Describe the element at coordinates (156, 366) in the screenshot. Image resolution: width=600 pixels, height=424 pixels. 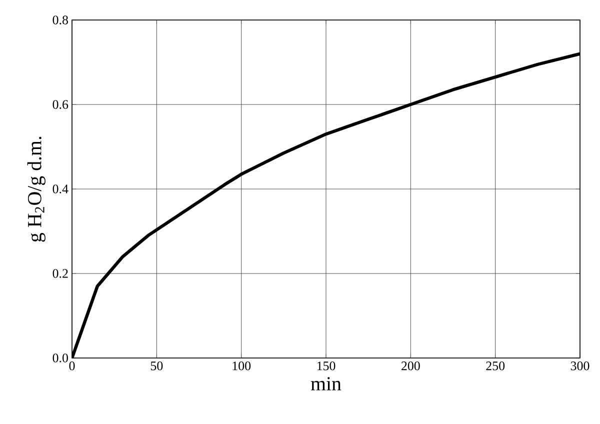
I see `x-tick-label: 50` at that location.